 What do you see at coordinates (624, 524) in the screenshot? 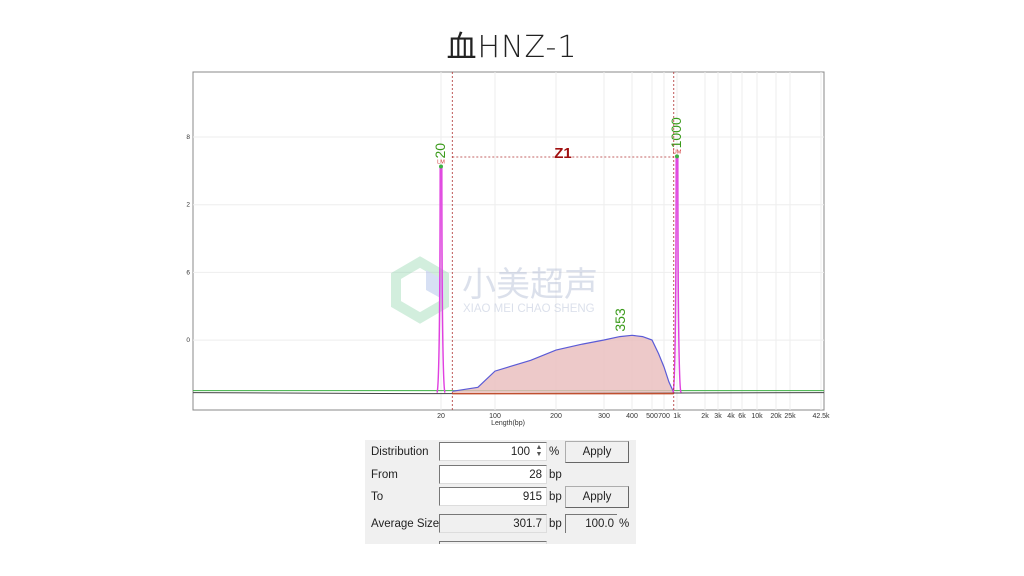
I see `percent-unit: %` at bounding box center [624, 524].